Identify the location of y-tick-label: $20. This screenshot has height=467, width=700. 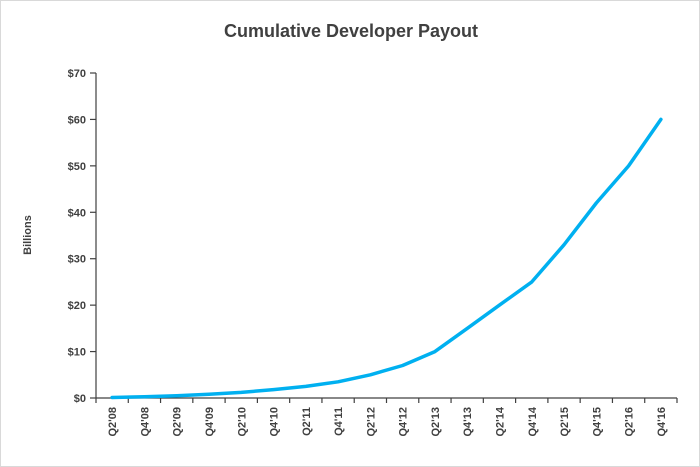
(77, 306).